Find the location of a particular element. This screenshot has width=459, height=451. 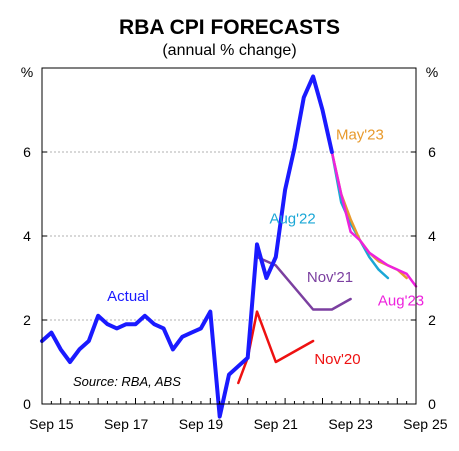

x-tick-label: Sep 17 is located at coordinates (126, 424).